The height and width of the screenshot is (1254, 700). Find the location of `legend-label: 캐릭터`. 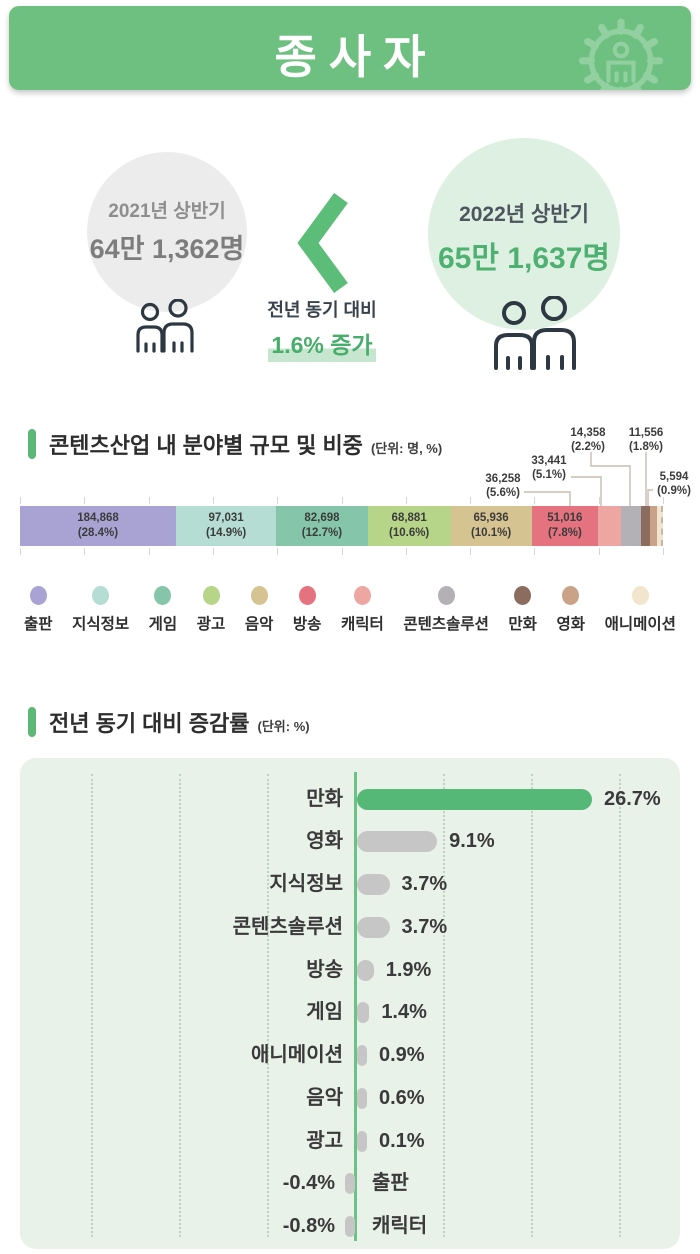

legend-label: 캐릭터 is located at coordinates (362, 624).